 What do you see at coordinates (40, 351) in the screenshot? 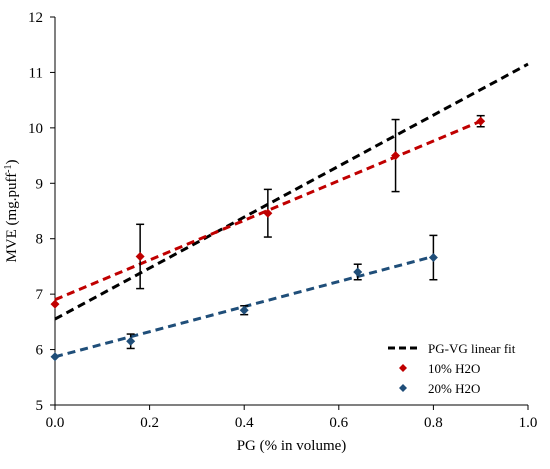
I see `y-tick-label: 6` at bounding box center [40, 351].